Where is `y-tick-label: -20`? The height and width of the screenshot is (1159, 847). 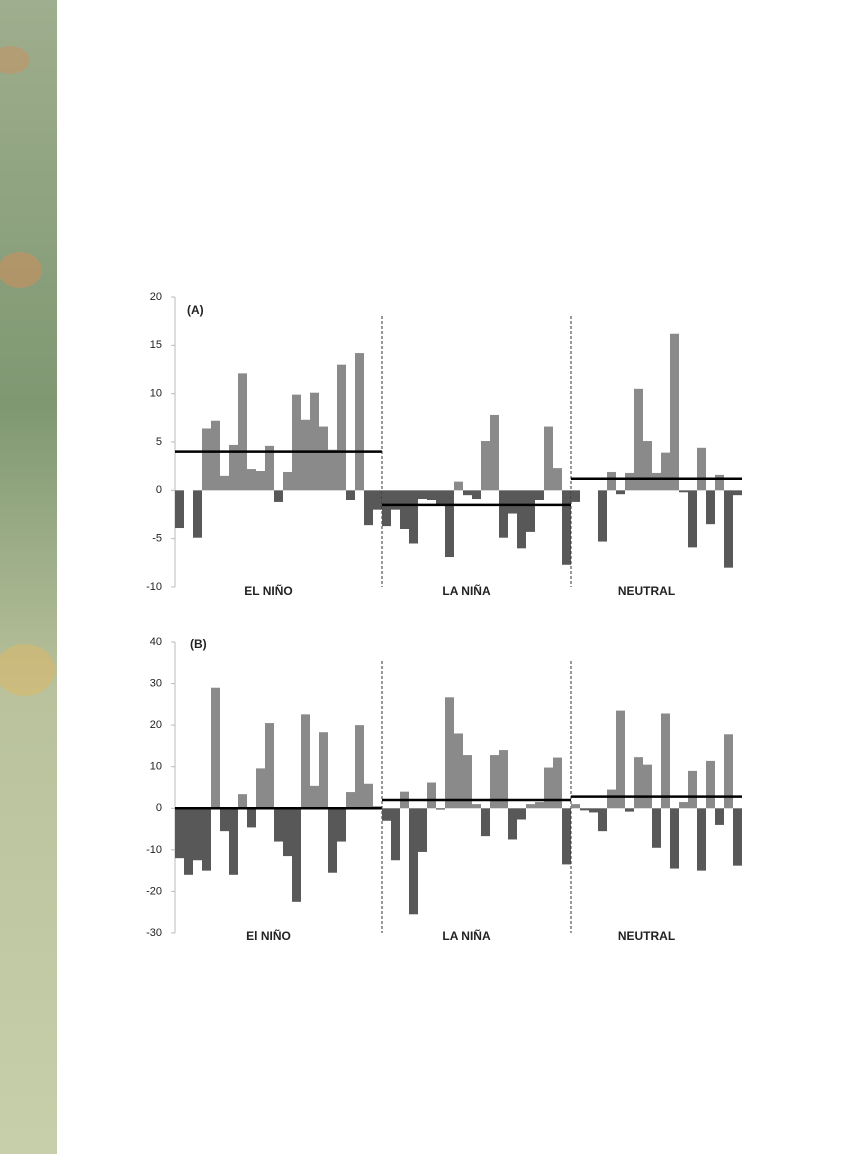 y-tick-label: -20 is located at coordinates (154, 891).